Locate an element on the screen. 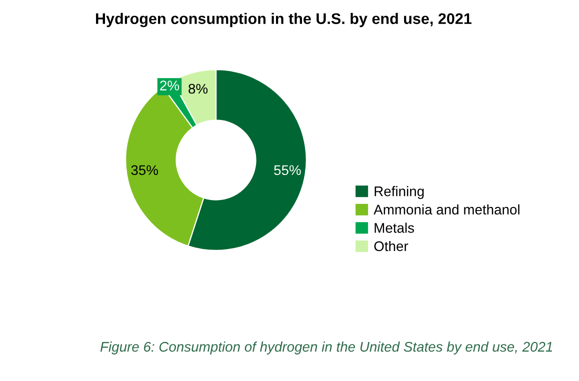  legend-label: Metals is located at coordinates (394, 227).